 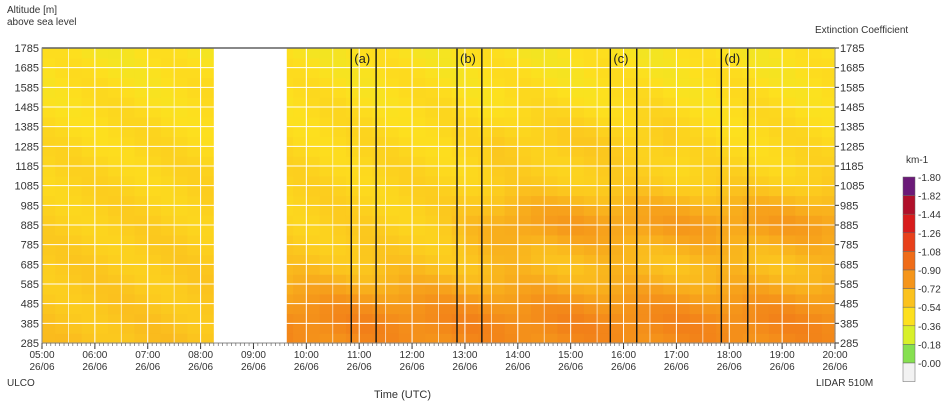 I want to click on y-tick-label-left: 785, so click(x=30, y=246).